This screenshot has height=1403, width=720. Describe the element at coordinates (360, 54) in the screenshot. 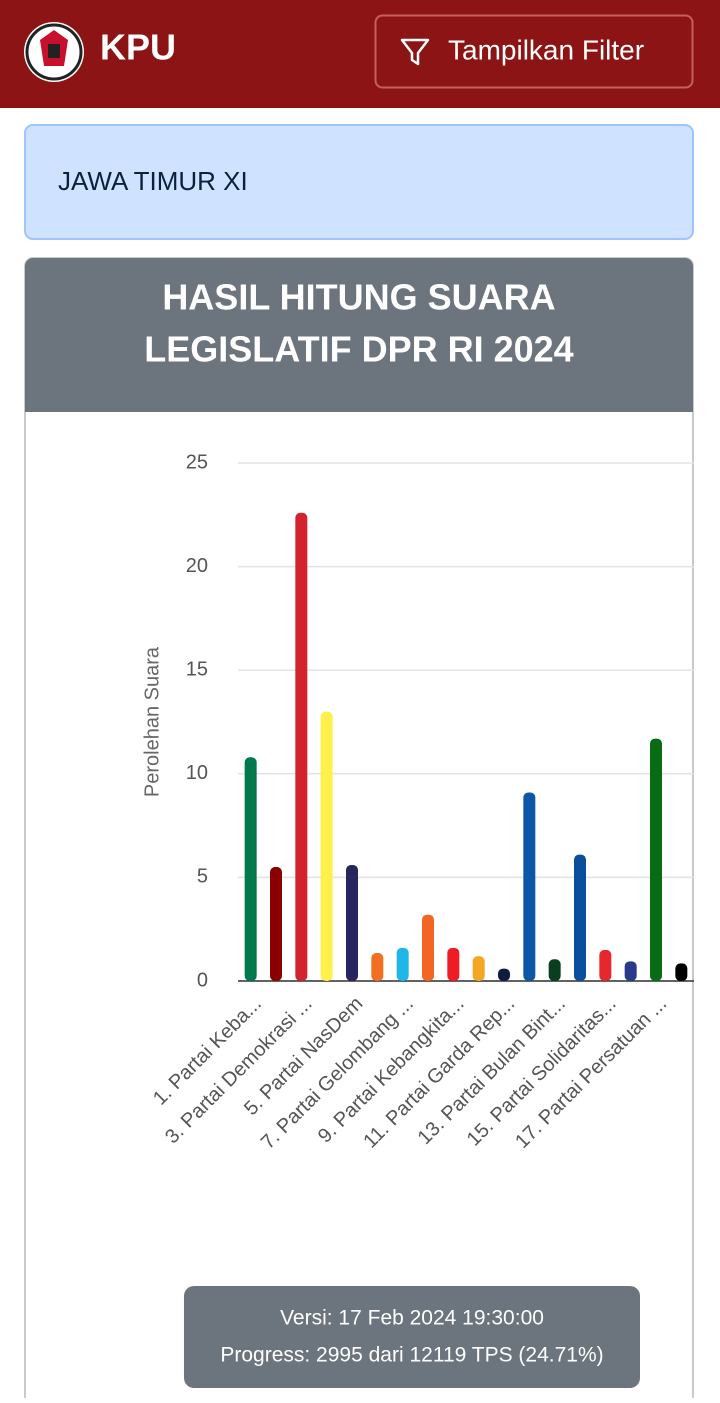

I see `app-bar` at that location.